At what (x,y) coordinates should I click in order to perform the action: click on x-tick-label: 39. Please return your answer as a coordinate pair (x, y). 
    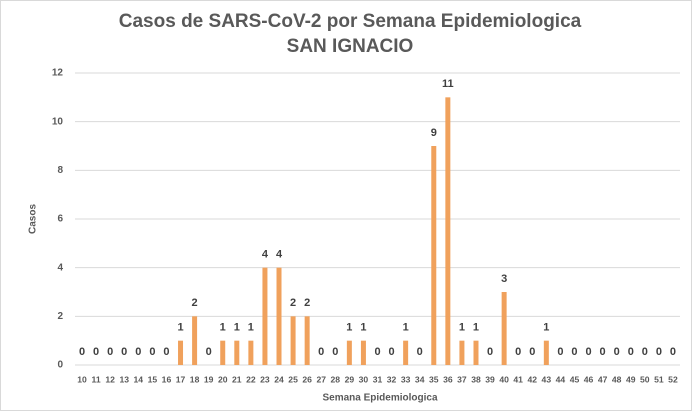
    Looking at the image, I should click on (490, 379).